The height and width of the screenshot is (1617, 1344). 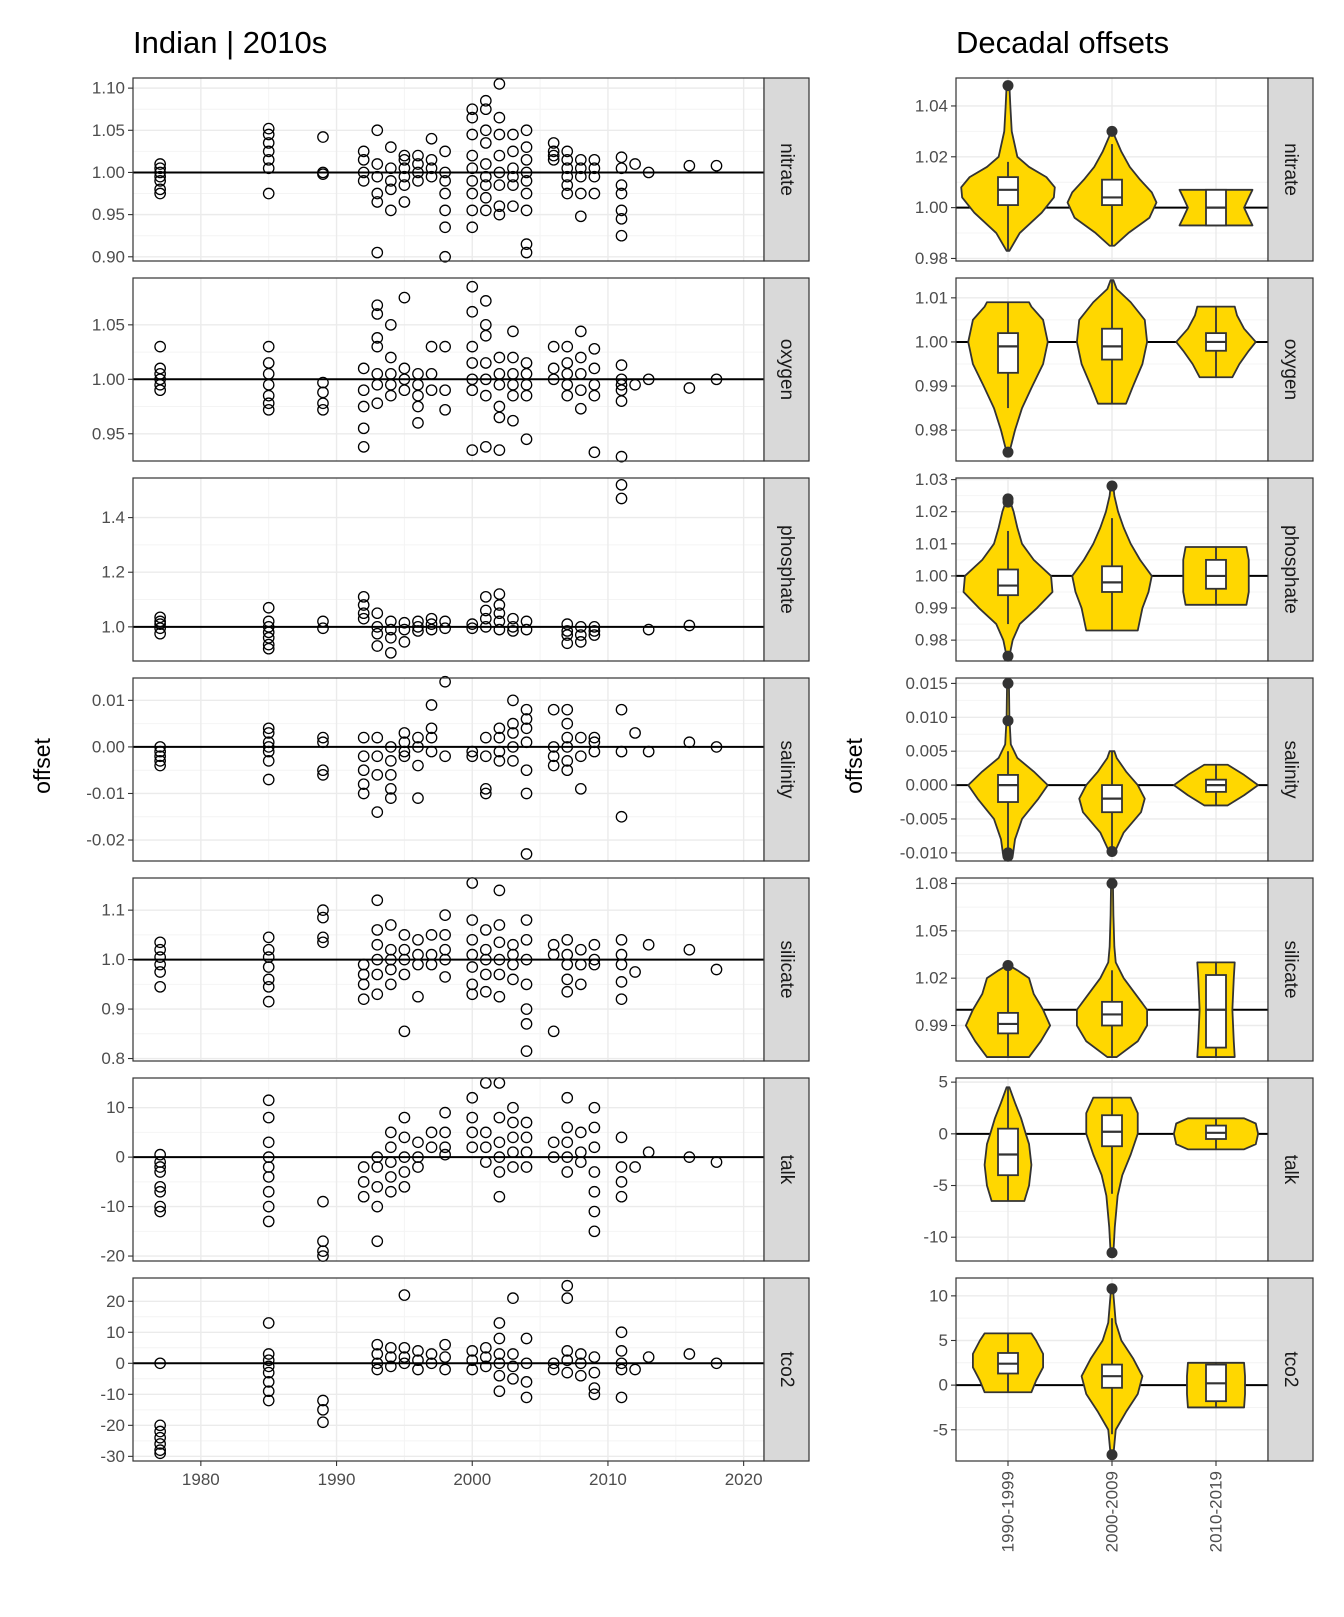 I want to click on y-tick-label: 0.98, so click(x=931, y=430).